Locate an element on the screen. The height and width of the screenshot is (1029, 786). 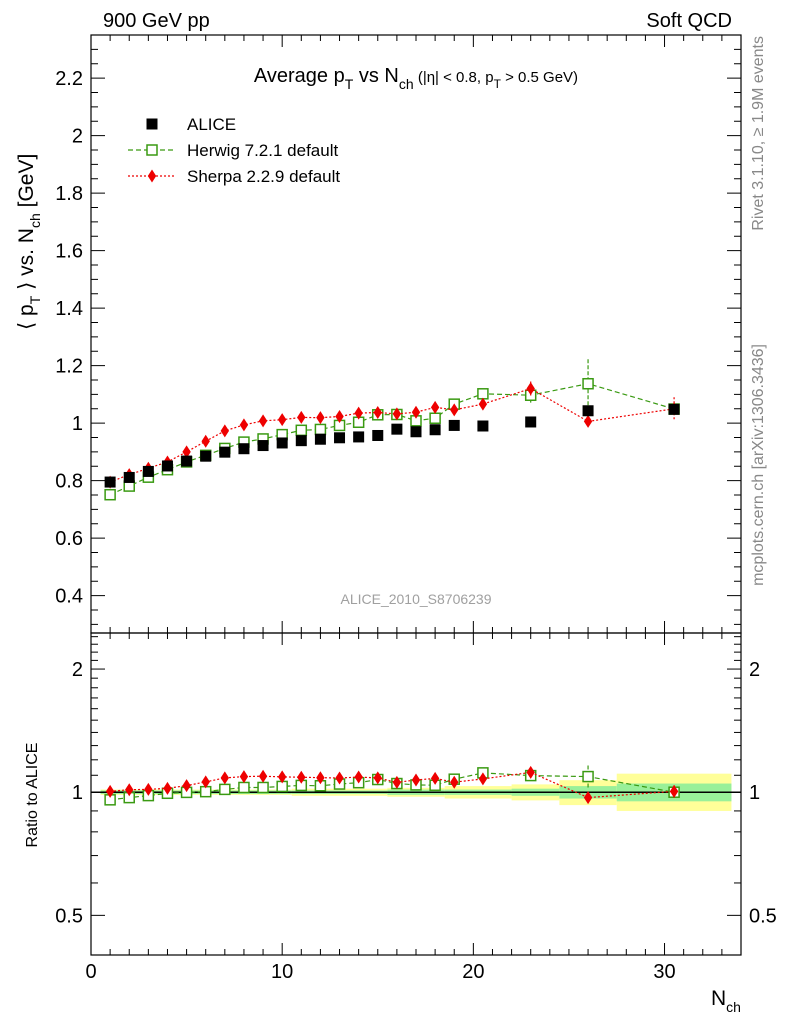
title-sub-2: ch is located at coordinates (406, 84).